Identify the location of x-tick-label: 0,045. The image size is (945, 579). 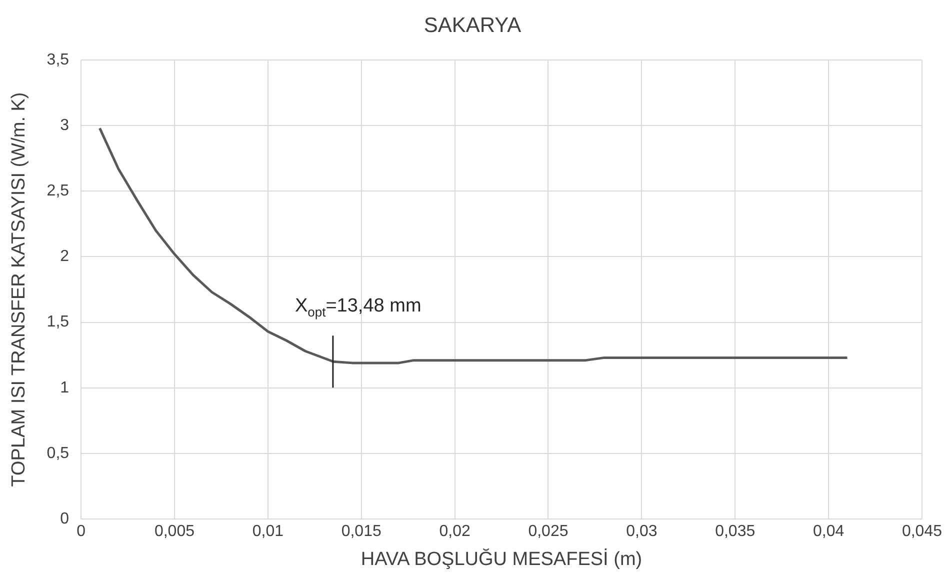
(922, 531).